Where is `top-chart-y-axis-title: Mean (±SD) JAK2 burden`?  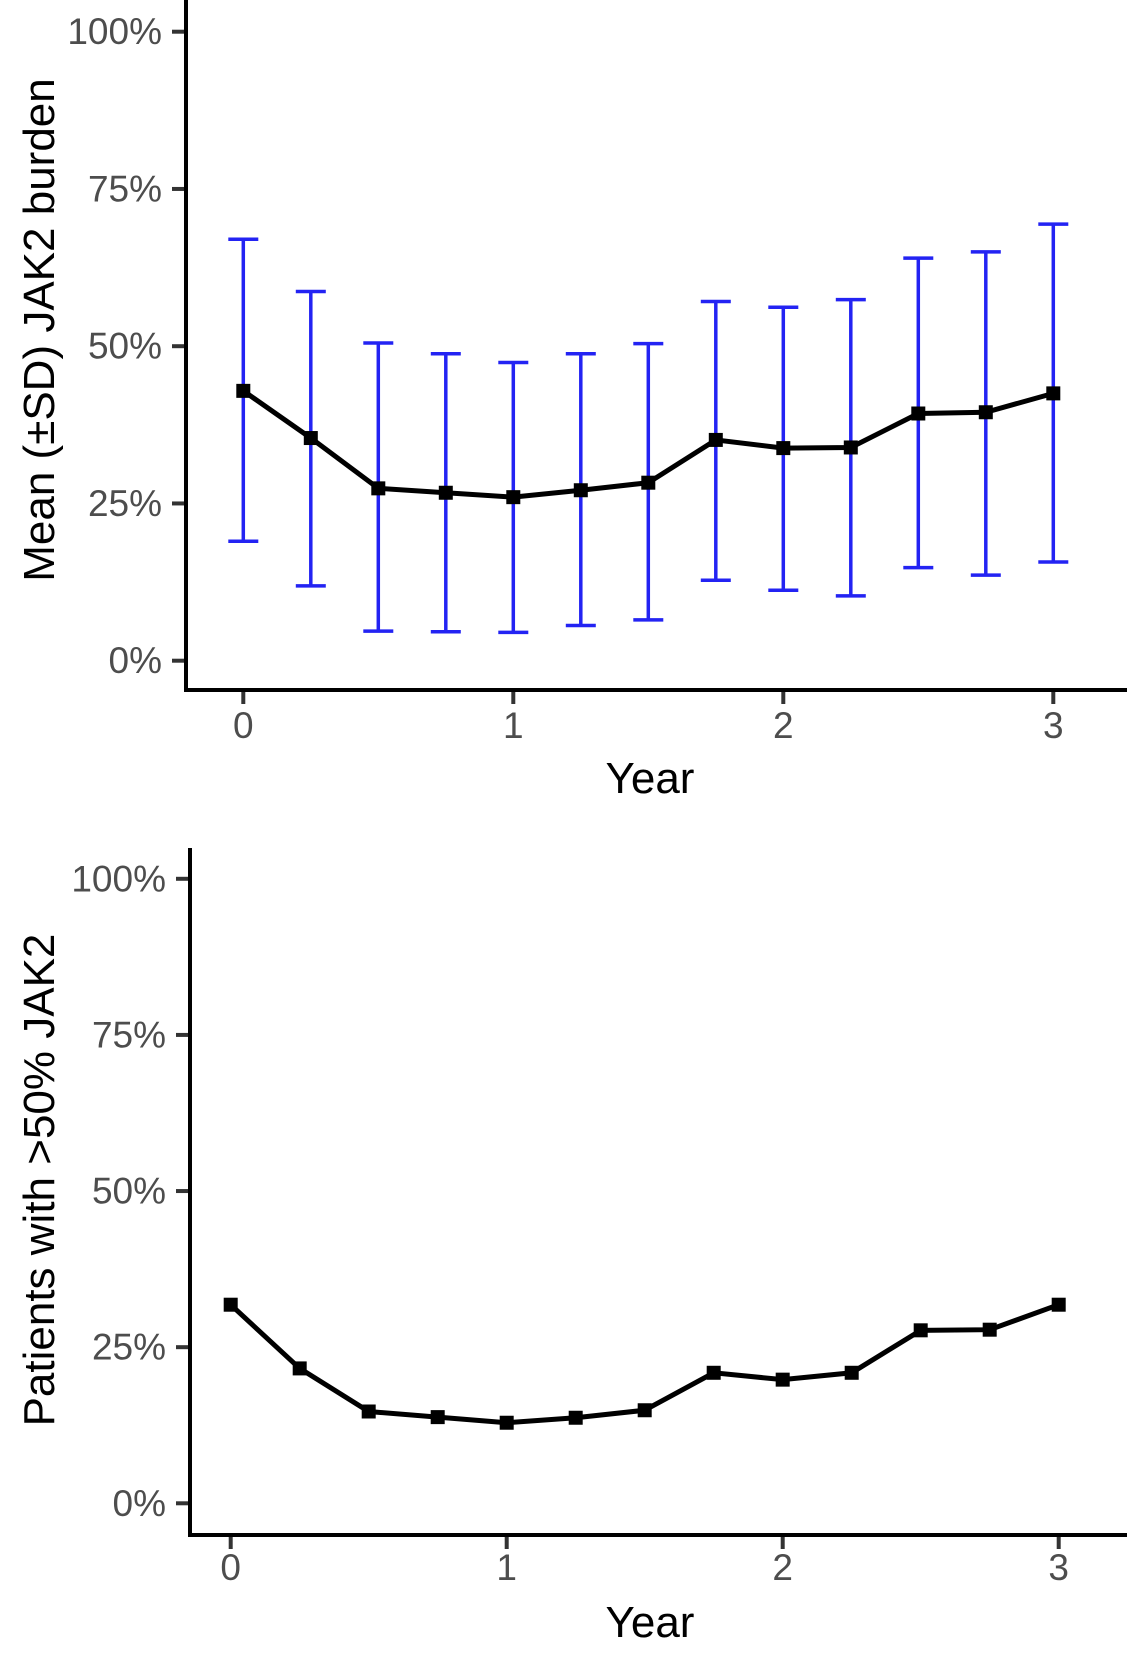 top-chart-y-axis-title: Mean (±SD) JAK2 burden is located at coordinates (39, 330).